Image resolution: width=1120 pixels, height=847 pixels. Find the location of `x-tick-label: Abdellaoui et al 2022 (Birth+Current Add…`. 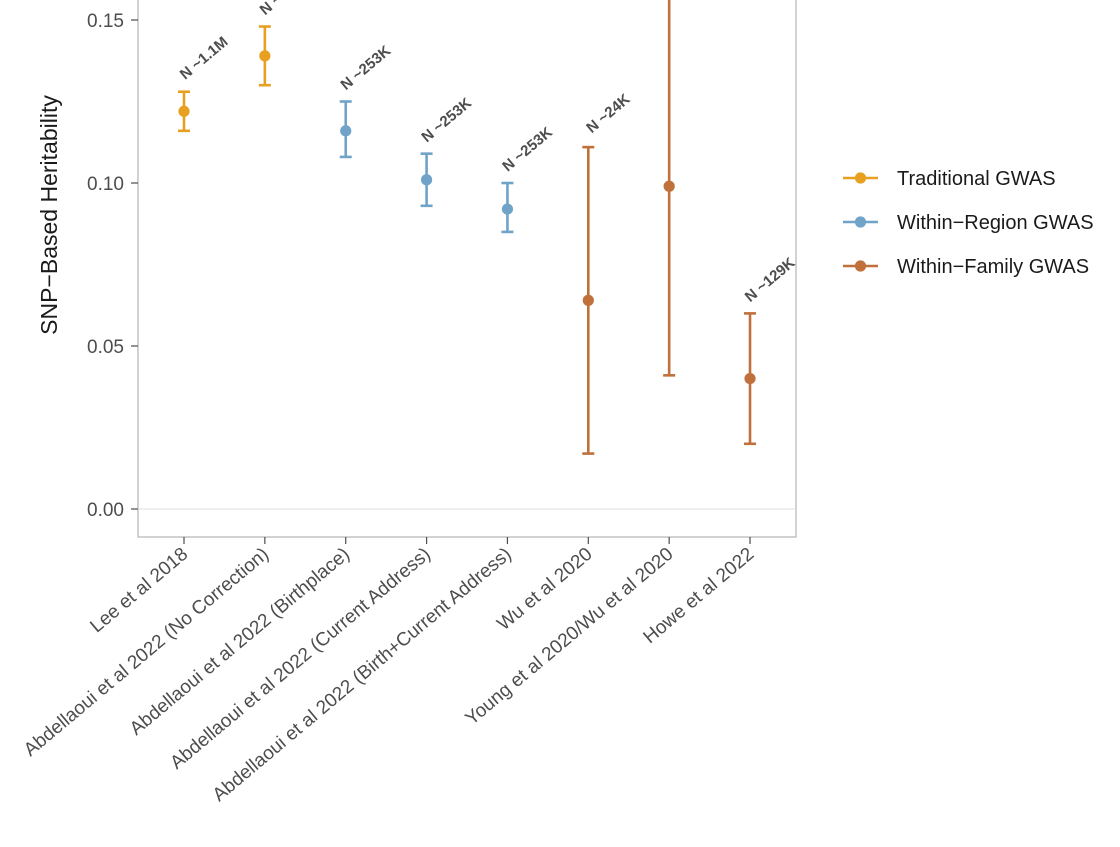

x-tick-label: Abdellaoui et al 2022 (Birth+Current Add… is located at coordinates (362, 675).